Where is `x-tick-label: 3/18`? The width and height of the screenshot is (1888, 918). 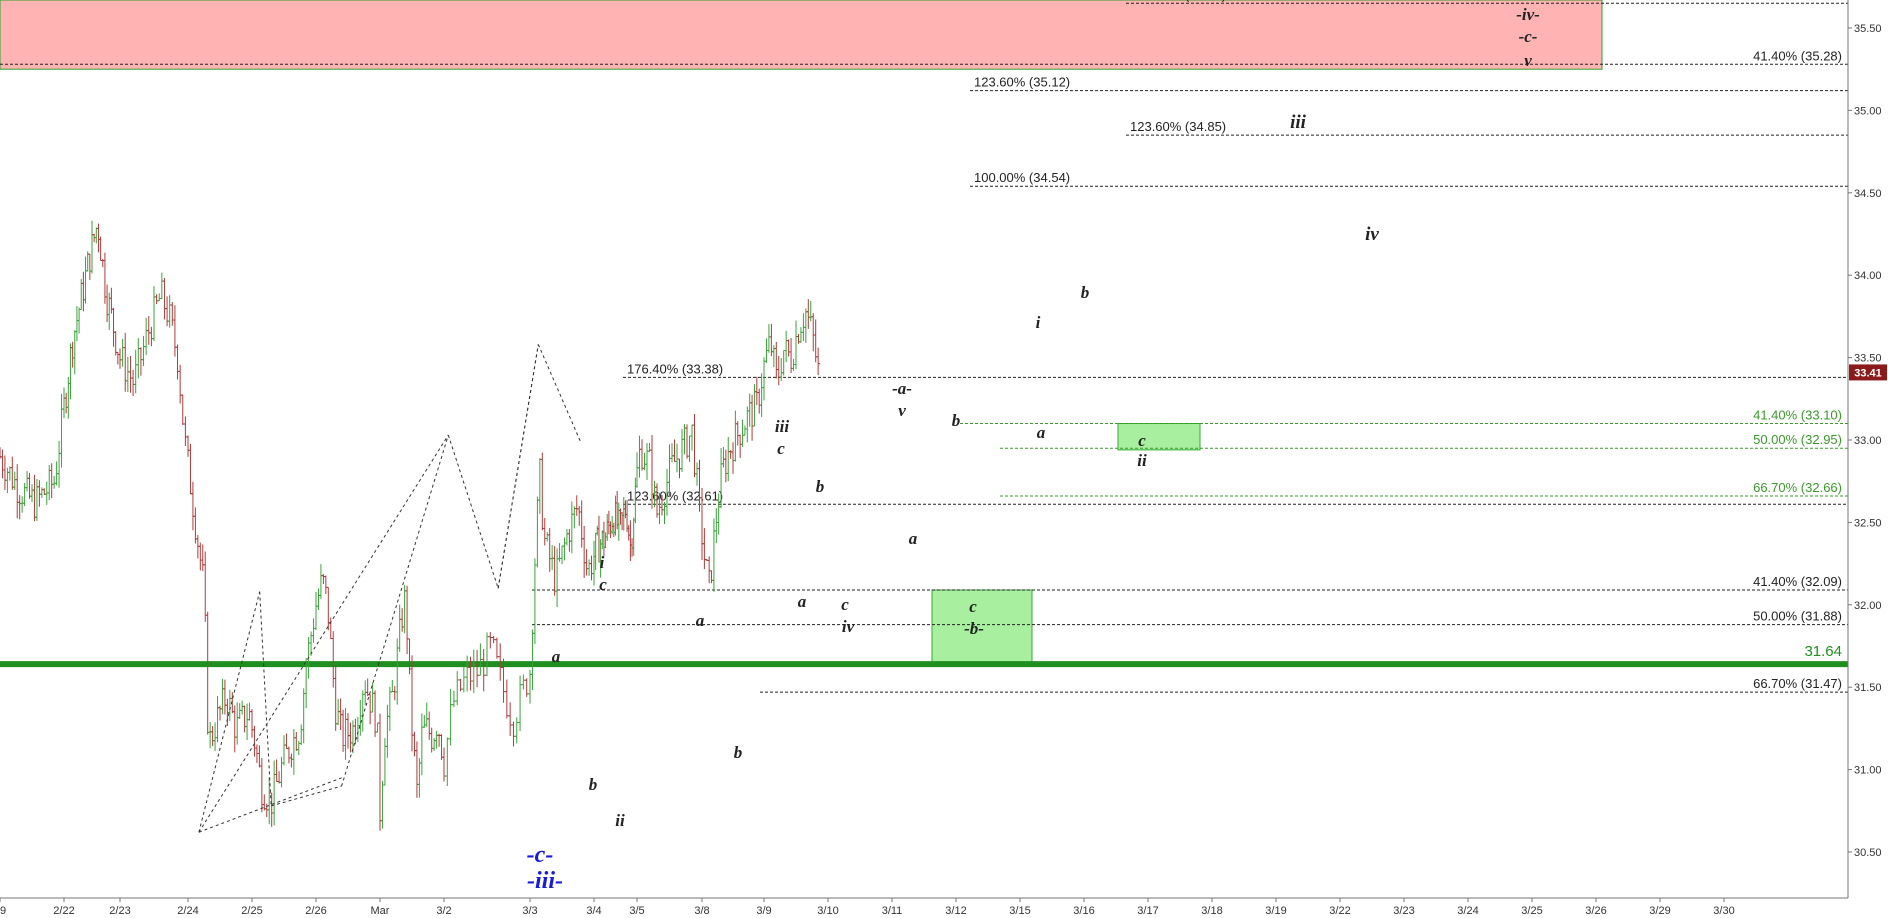 x-tick-label: 3/18 is located at coordinates (1211, 911).